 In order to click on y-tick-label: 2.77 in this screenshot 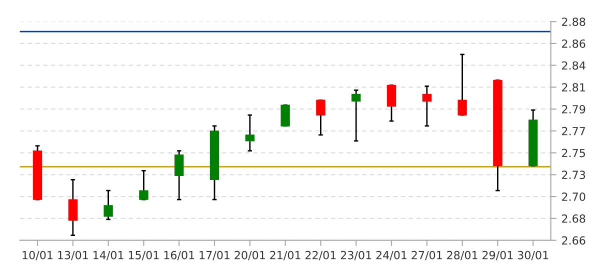, I will do `click(574, 131)`.